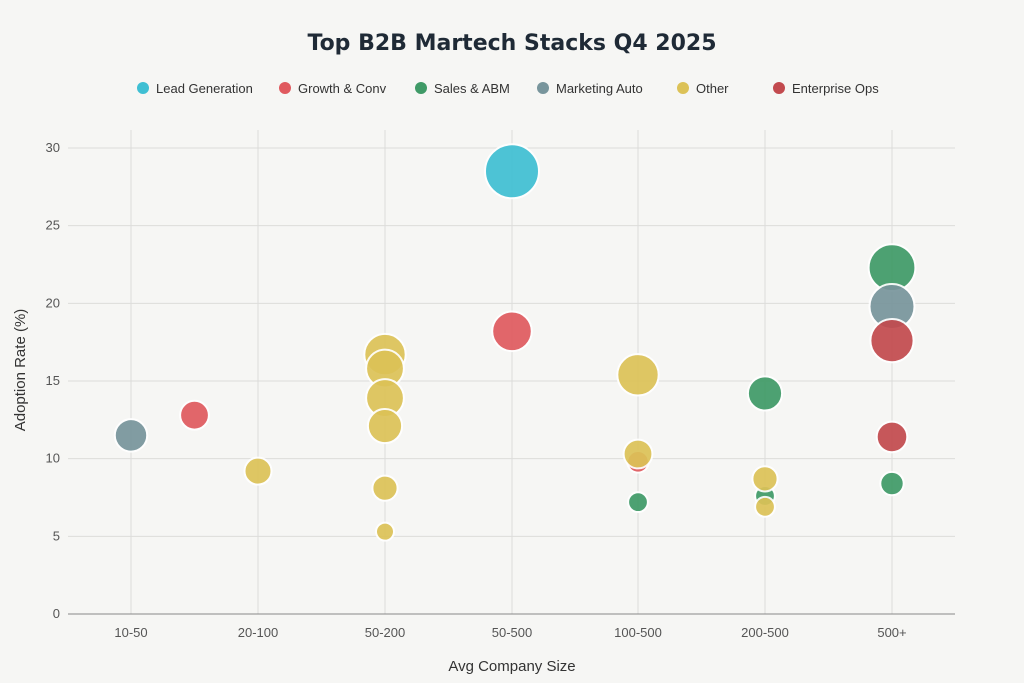 Image resolution: width=1024 pixels, height=683 pixels. I want to click on legend-item: Lead Generation, so click(195, 88).